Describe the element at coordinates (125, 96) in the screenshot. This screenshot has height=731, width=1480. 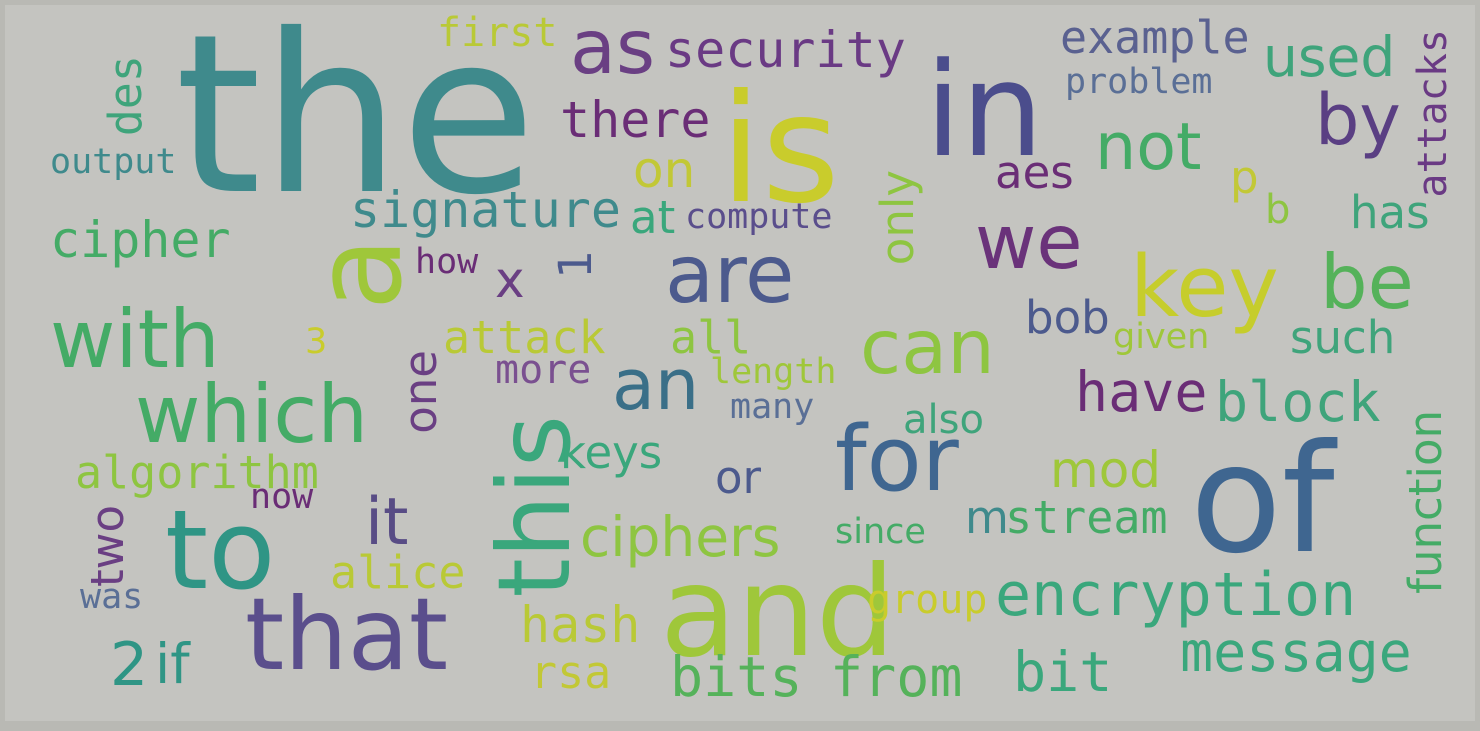
I see `word-27: des` at that location.